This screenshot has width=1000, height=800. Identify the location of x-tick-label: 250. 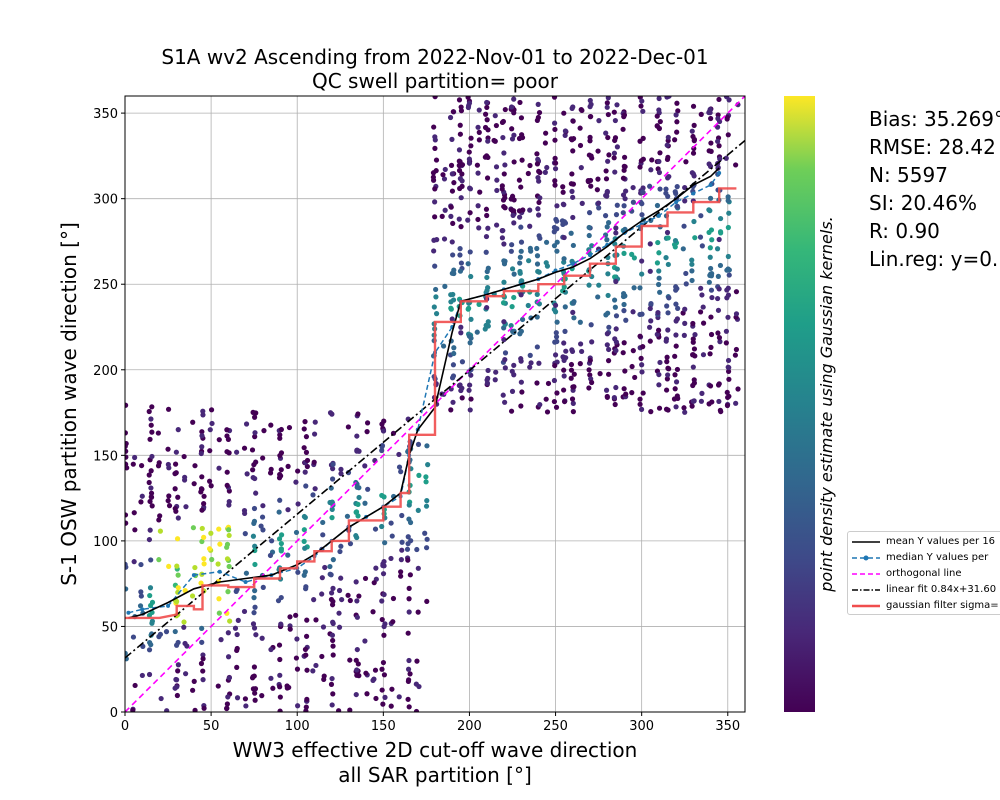
(555, 726).